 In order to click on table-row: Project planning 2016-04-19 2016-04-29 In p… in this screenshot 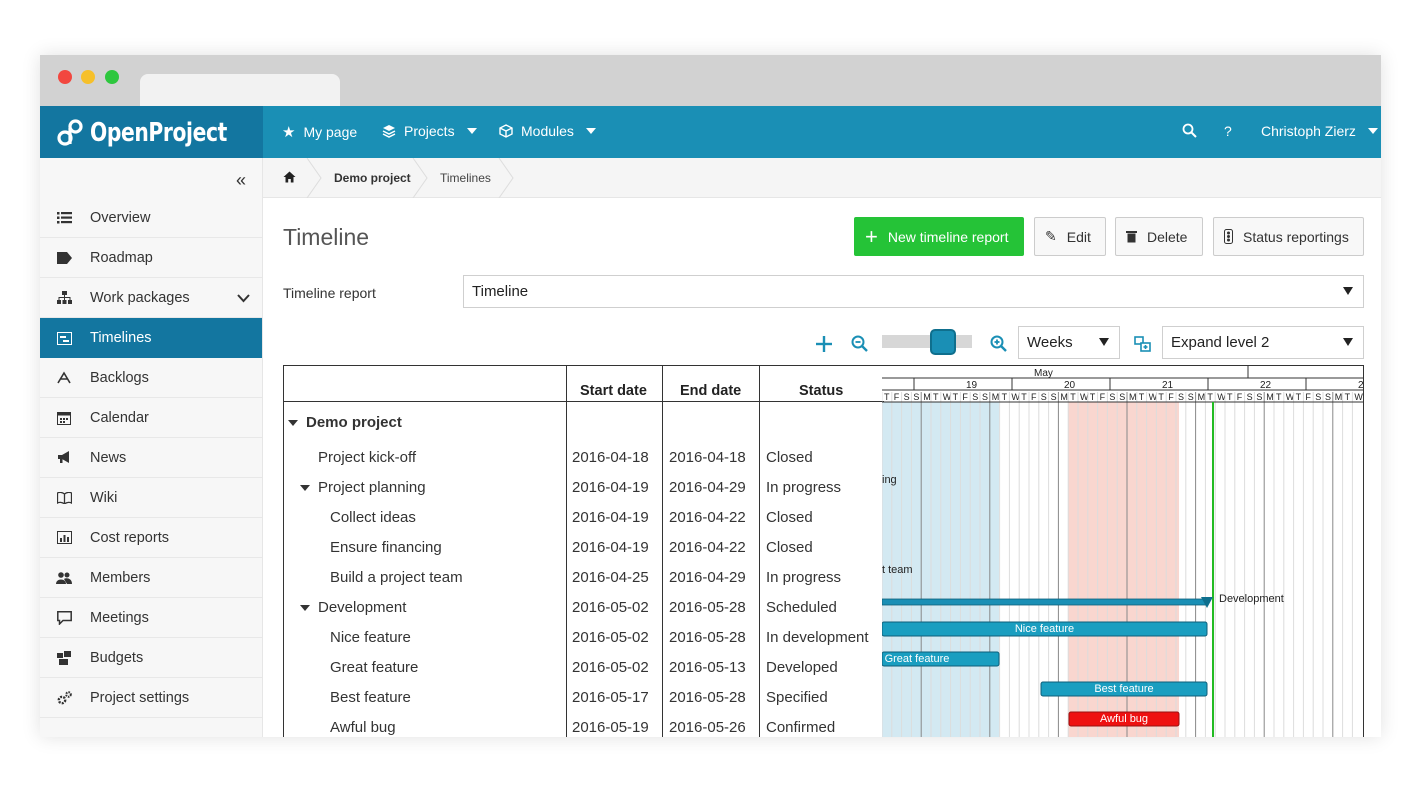, I will do `click(584, 488)`.